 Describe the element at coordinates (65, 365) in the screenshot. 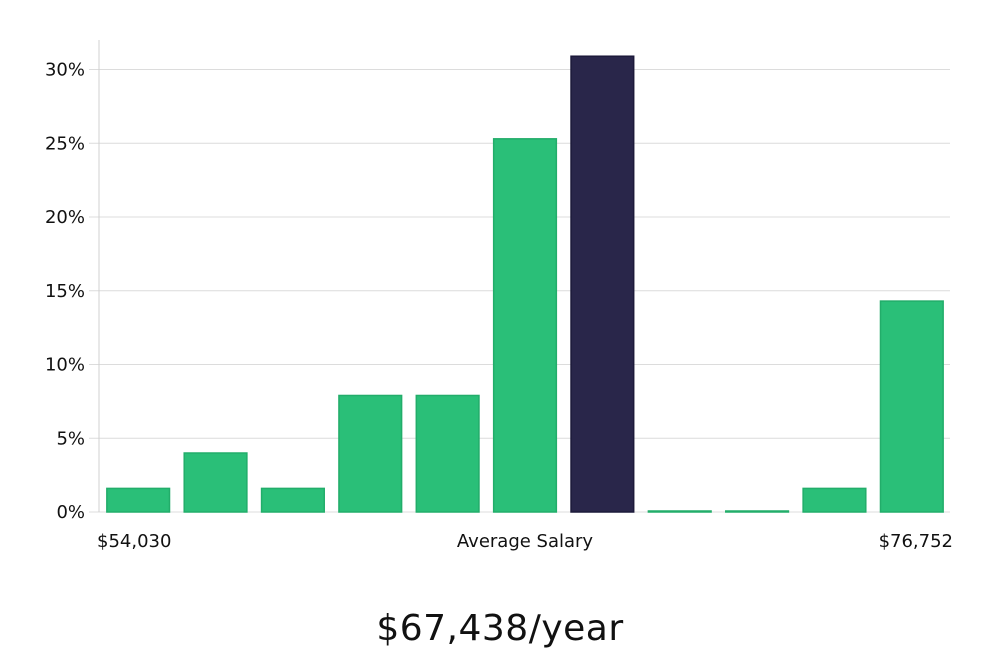

I see `y-tick-label: 10%` at that location.